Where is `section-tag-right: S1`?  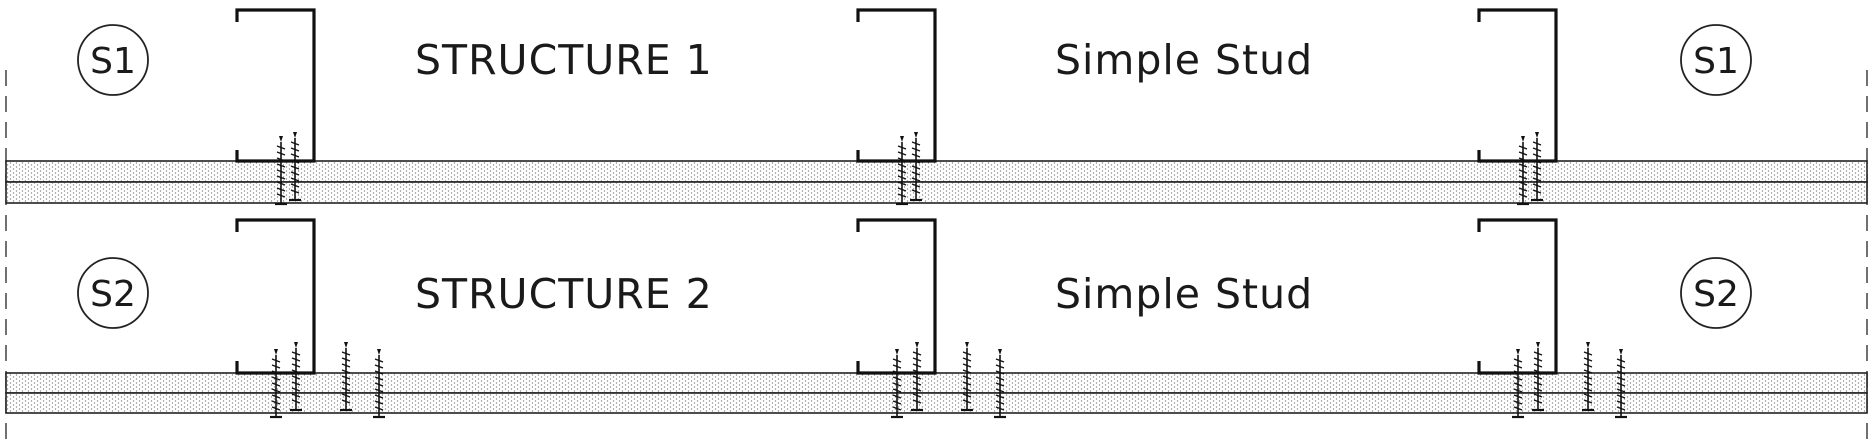 section-tag-right: S1 is located at coordinates (1716, 61).